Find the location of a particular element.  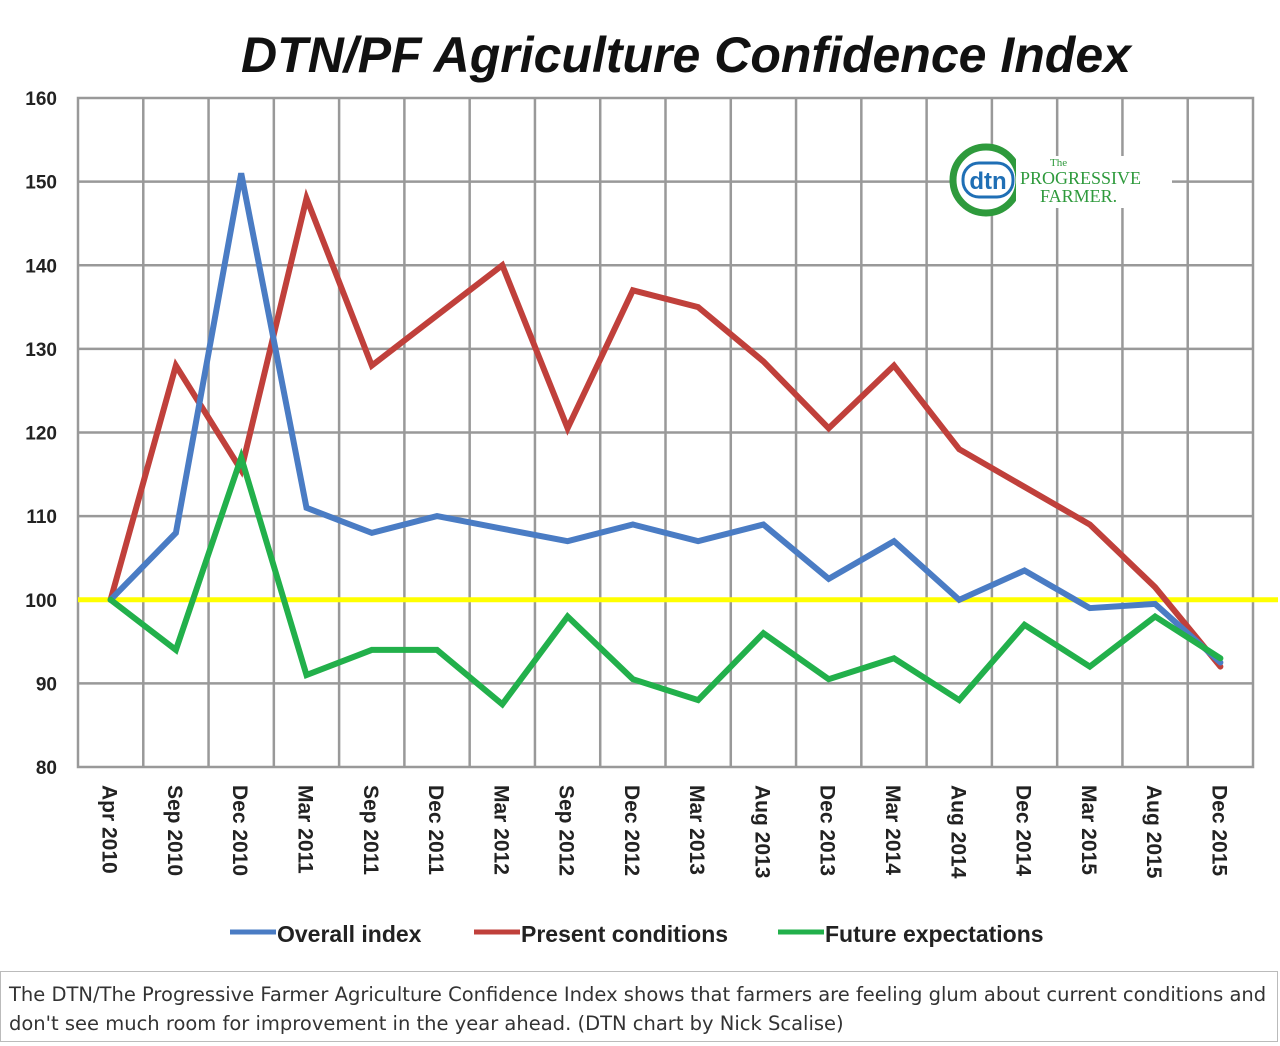

x-tick-label: Dec 2010 is located at coordinates (239, 830).